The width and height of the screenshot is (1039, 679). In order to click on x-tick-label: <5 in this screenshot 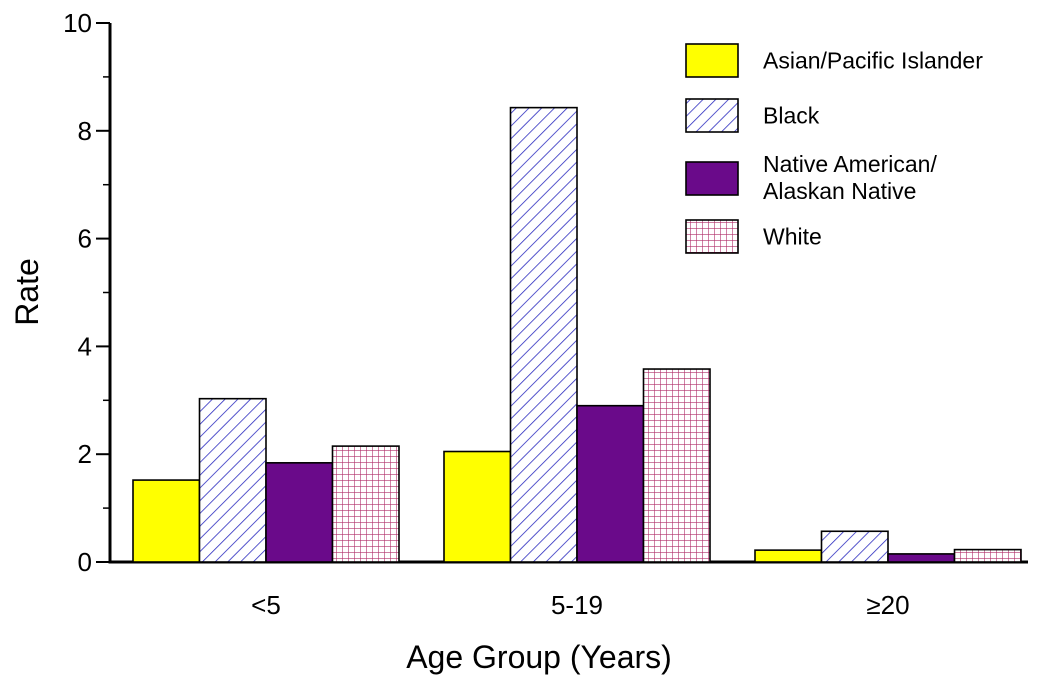, I will do `click(266, 605)`.